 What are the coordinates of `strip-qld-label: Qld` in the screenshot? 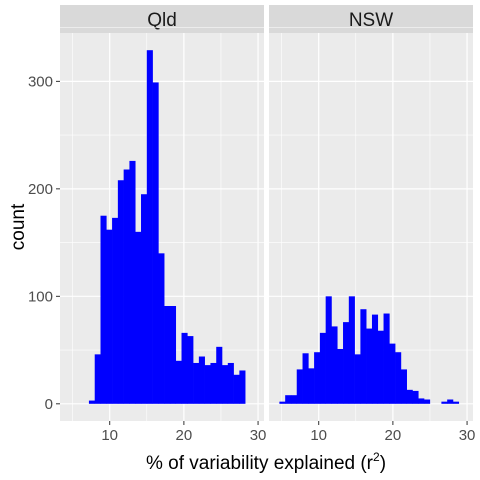 It's located at (162, 20).